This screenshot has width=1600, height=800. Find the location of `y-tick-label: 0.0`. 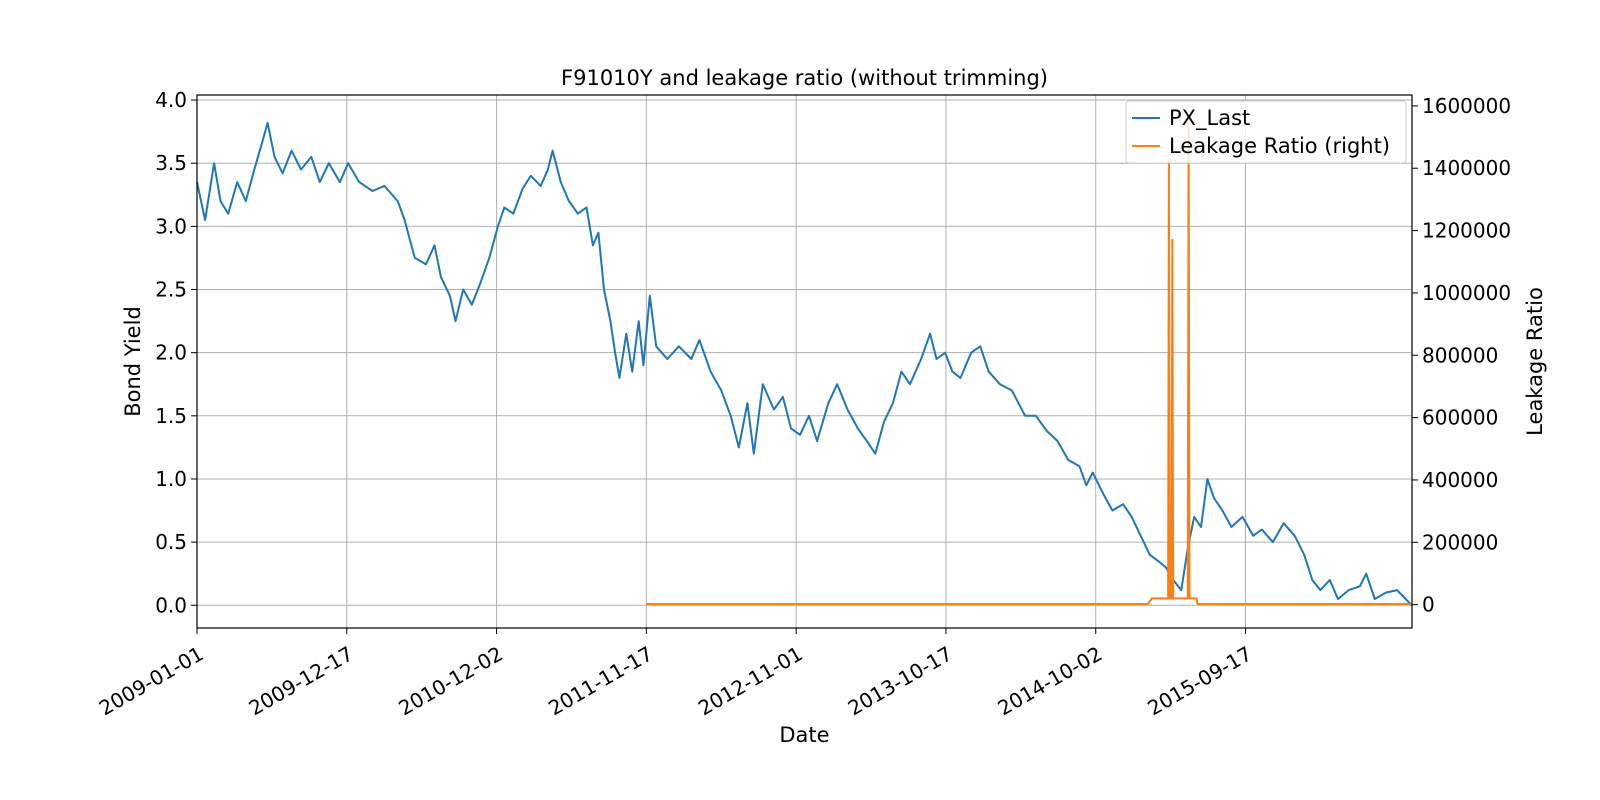

y-tick-label: 0.0 is located at coordinates (171, 605).